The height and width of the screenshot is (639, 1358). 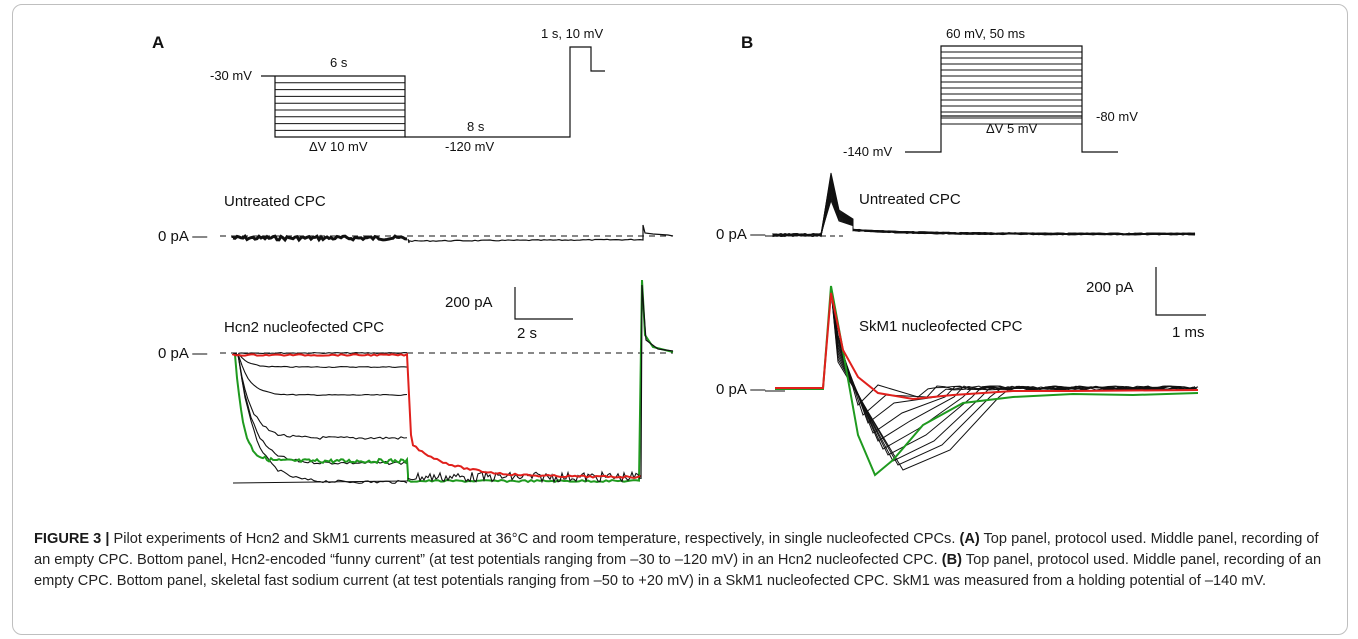 What do you see at coordinates (319, 238) in the screenshot?
I see `panel-a-untreated-step` at bounding box center [319, 238].